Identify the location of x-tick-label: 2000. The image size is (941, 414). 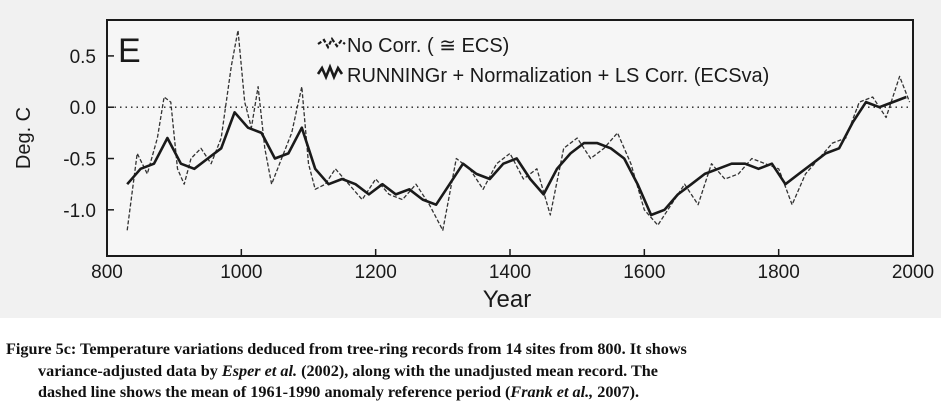
(913, 272).